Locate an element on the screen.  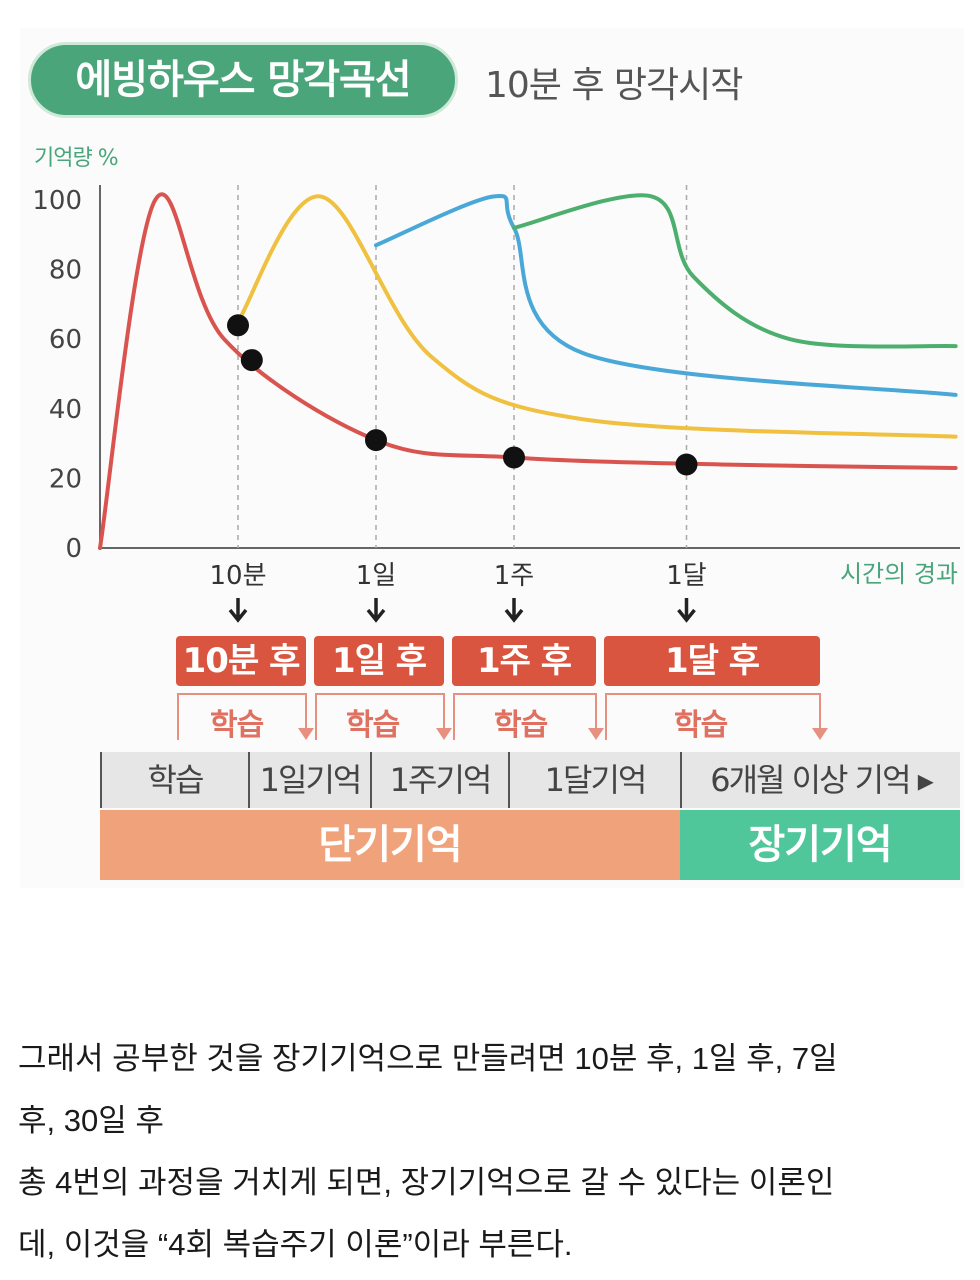
caption-line-2: 후, 30일 후 is located at coordinates (91, 1120).